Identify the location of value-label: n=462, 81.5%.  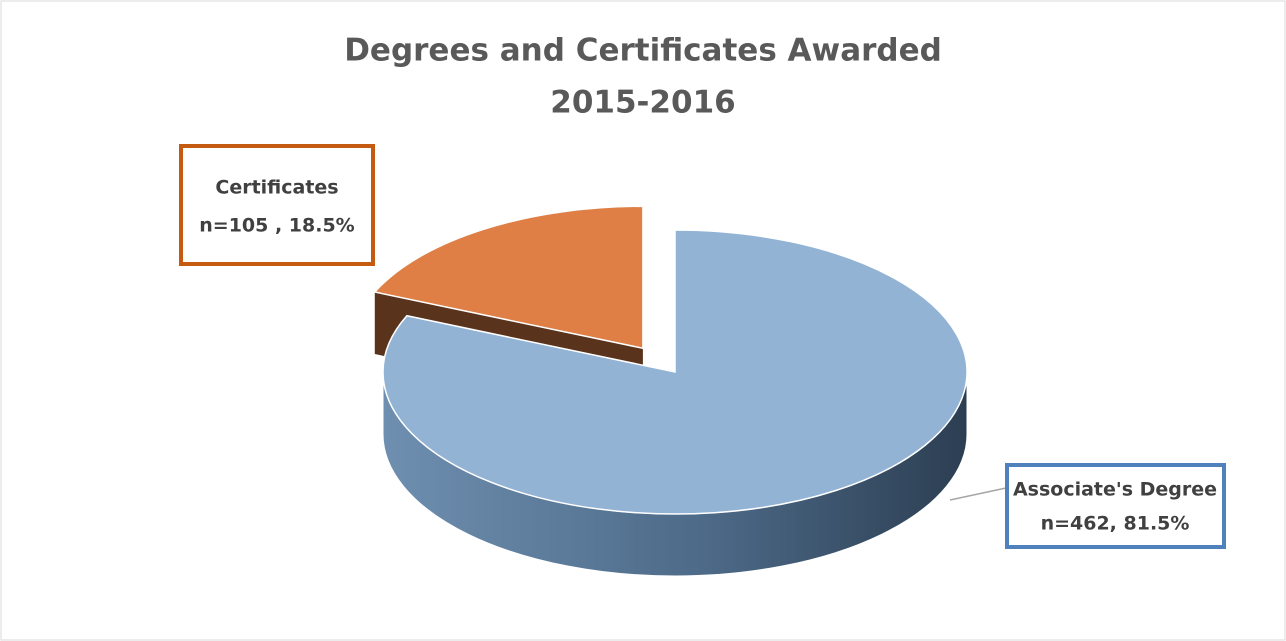
(1115, 524).